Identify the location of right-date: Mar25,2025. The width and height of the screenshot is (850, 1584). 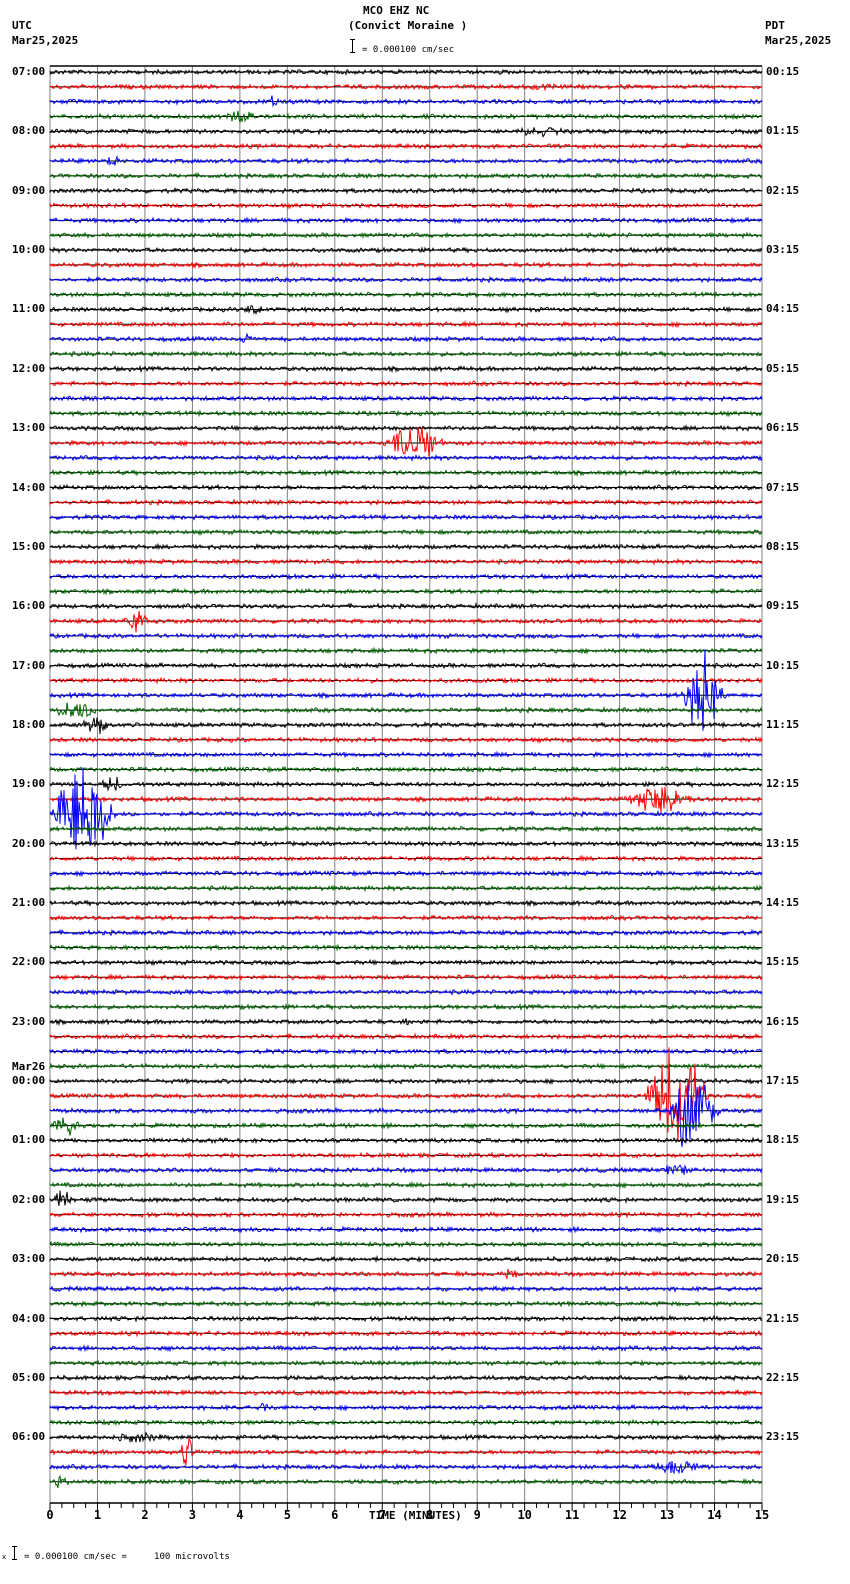
(798, 40).